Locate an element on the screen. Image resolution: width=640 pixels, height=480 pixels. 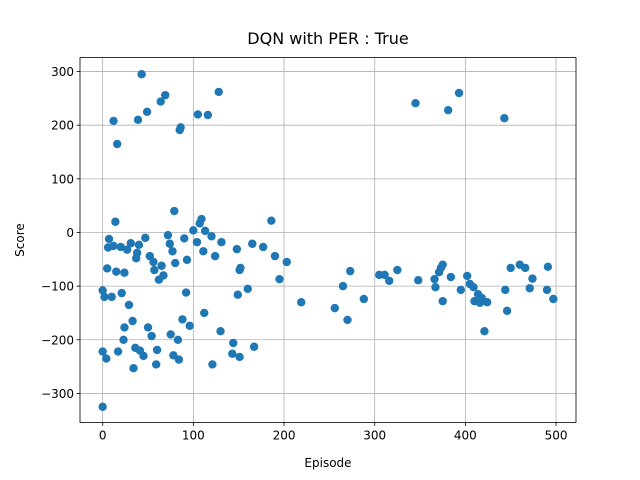
x-tick-label: 400 is located at coordinates (465, 435).